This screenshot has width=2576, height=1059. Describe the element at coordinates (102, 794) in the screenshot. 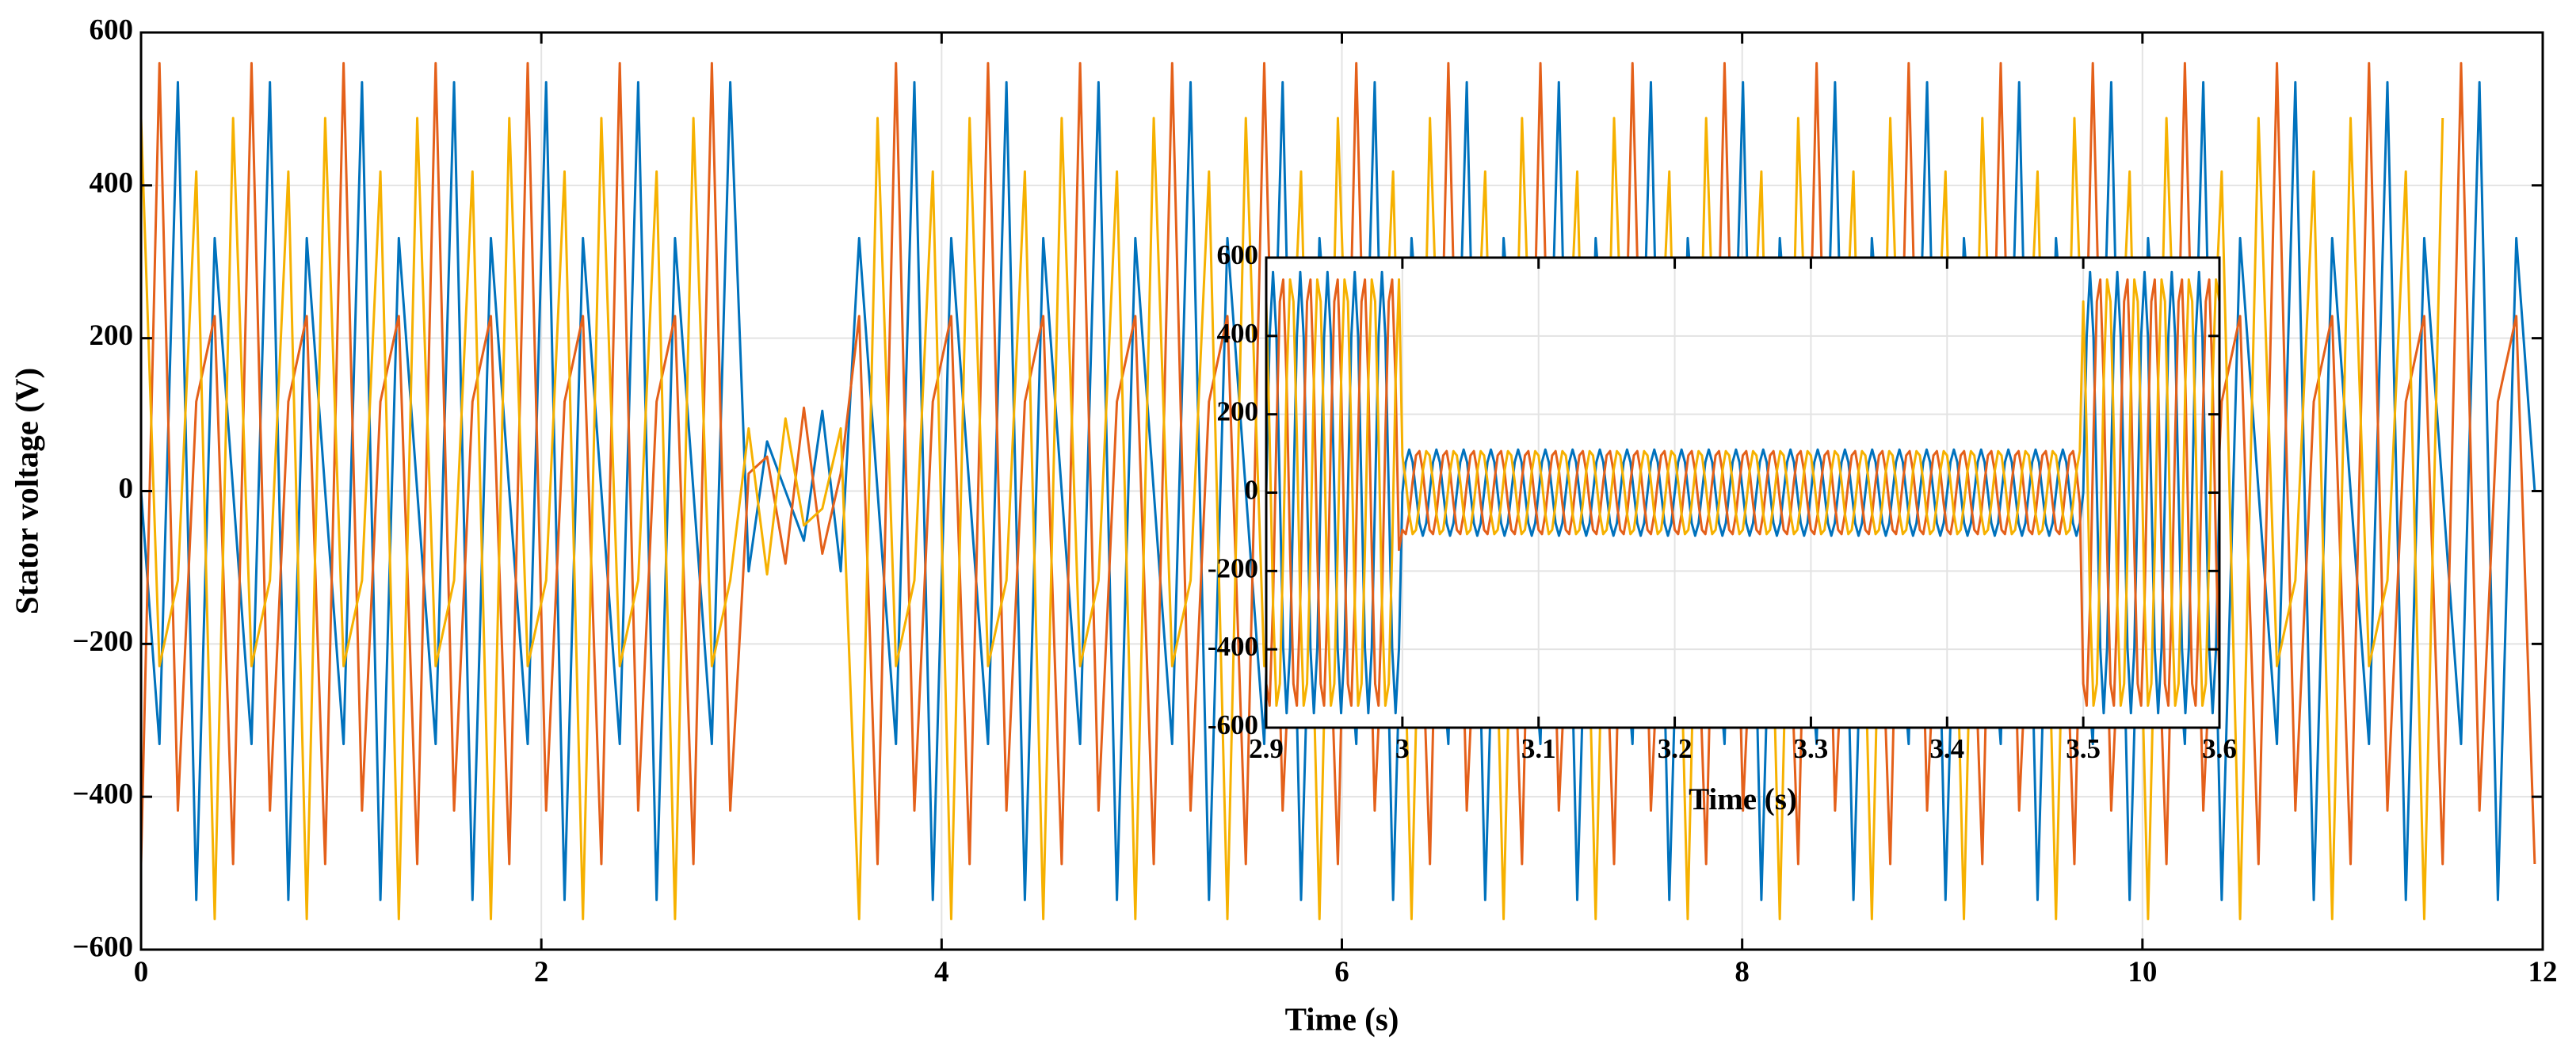

I see `y-tick-label: −400` at that location.